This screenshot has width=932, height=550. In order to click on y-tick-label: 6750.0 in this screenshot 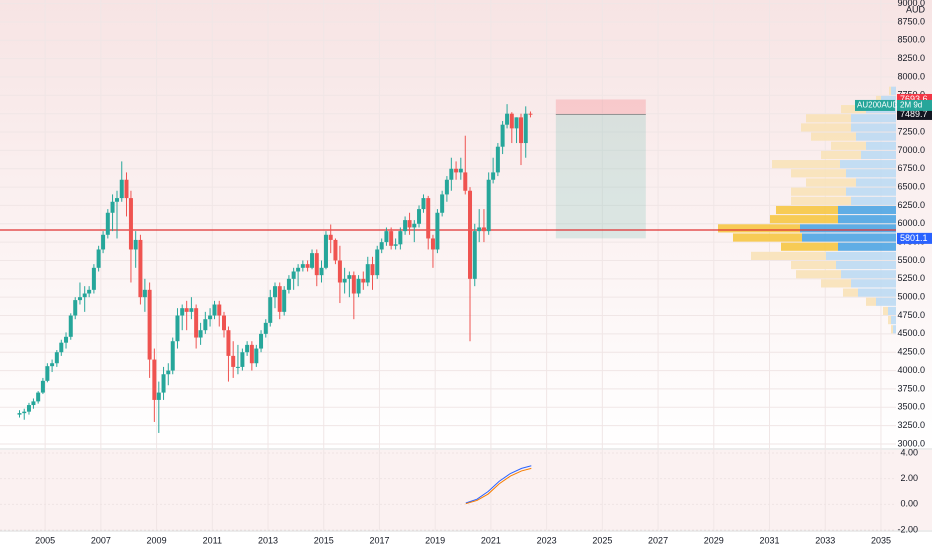, I will do `click(911, 168)`.